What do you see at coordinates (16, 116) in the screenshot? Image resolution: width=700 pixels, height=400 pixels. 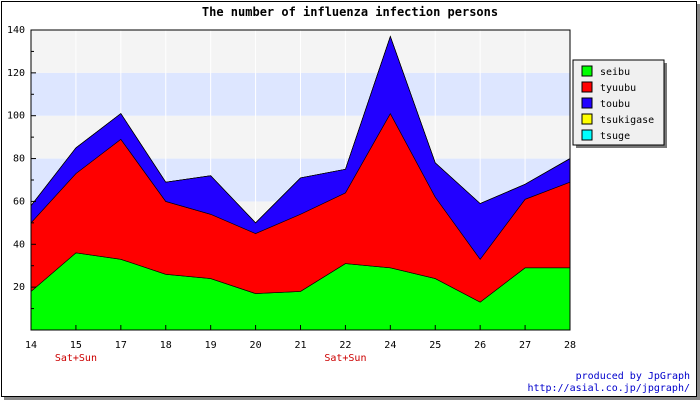 I see `y-tick-label: 100` at bounding box center [16, 116].